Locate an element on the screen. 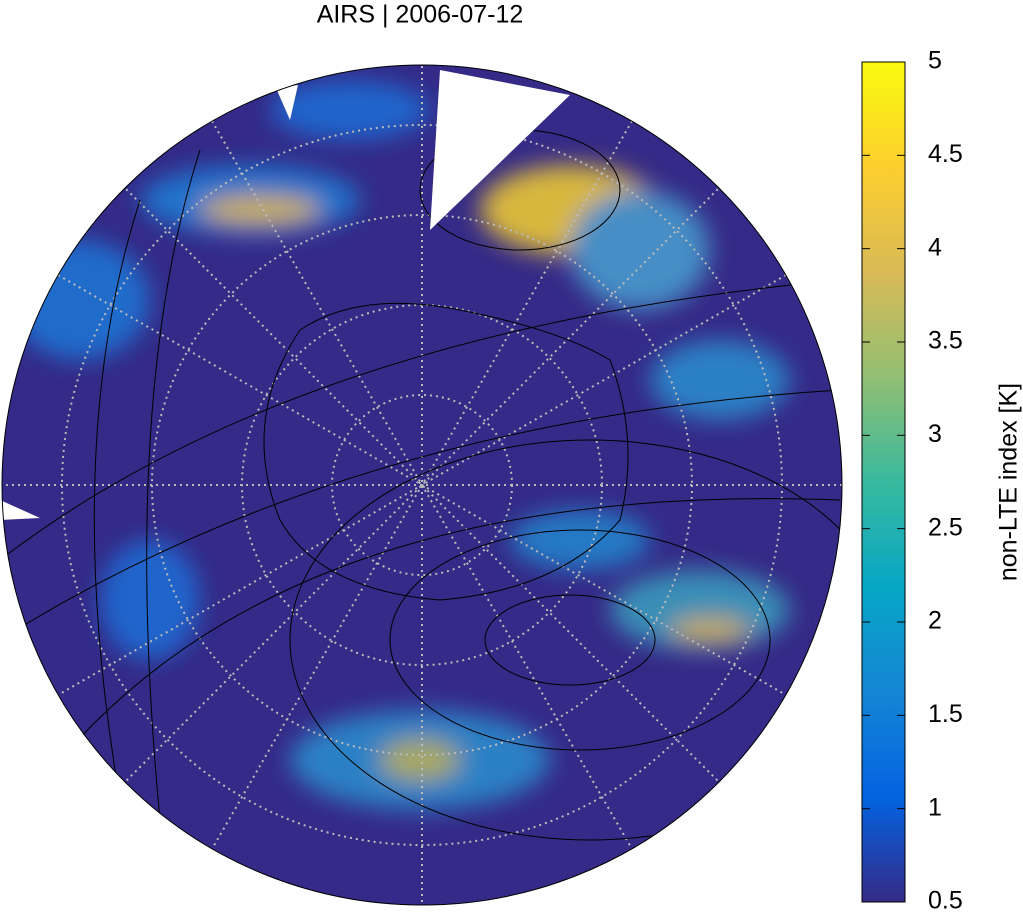 The width and height of the screenshot is (1023, 913). tick-label: 0.5 is located at coordinates (945, 900).